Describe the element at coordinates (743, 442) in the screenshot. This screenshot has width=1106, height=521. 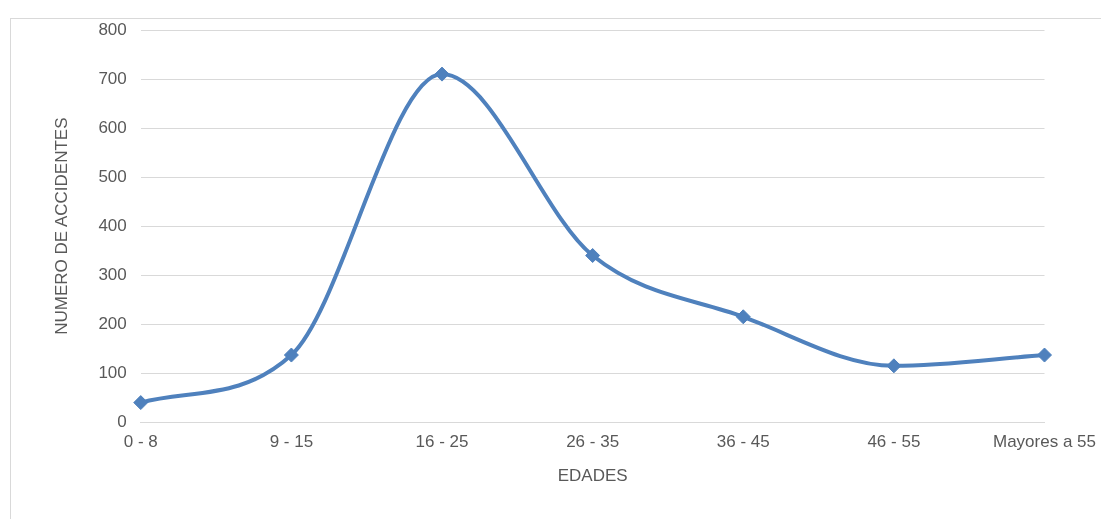
I see `x-tick-label: 36 - 45` at that location.